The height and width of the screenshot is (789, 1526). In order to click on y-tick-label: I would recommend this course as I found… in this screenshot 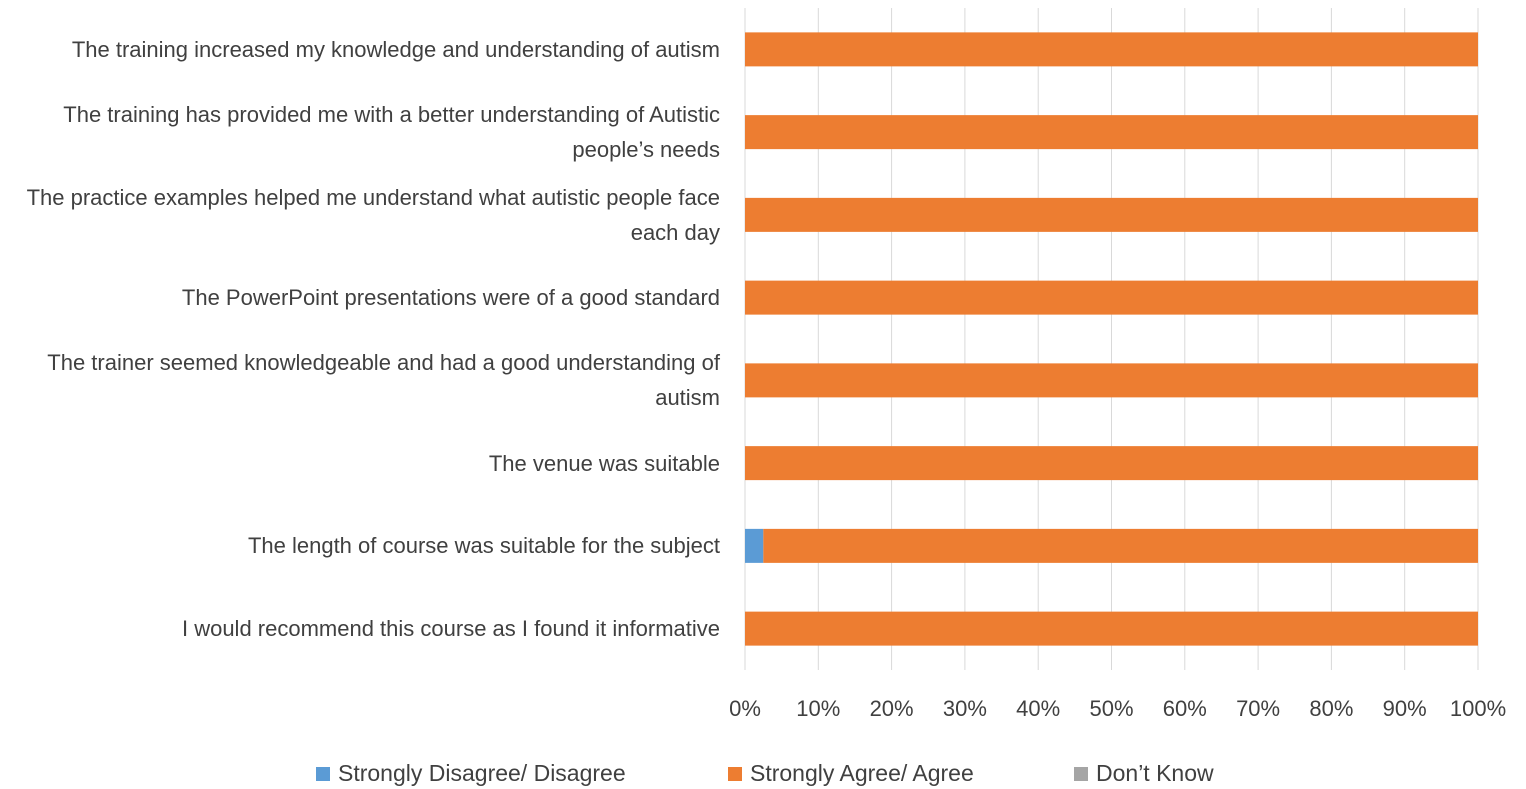, I will do `click(450, 629)`.